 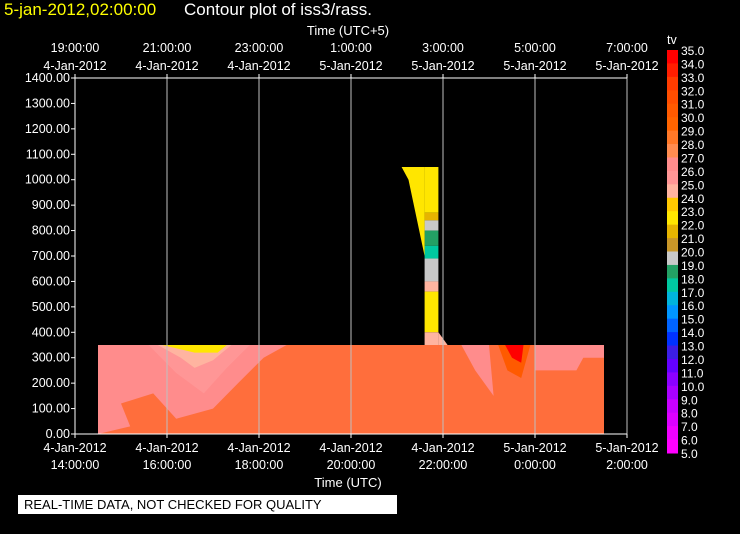 What do you see at coordinates (347, 482) in the screenshot?
I see `x-axis-label-bottom: Time (UTC)` at bounding box center [347, 482].